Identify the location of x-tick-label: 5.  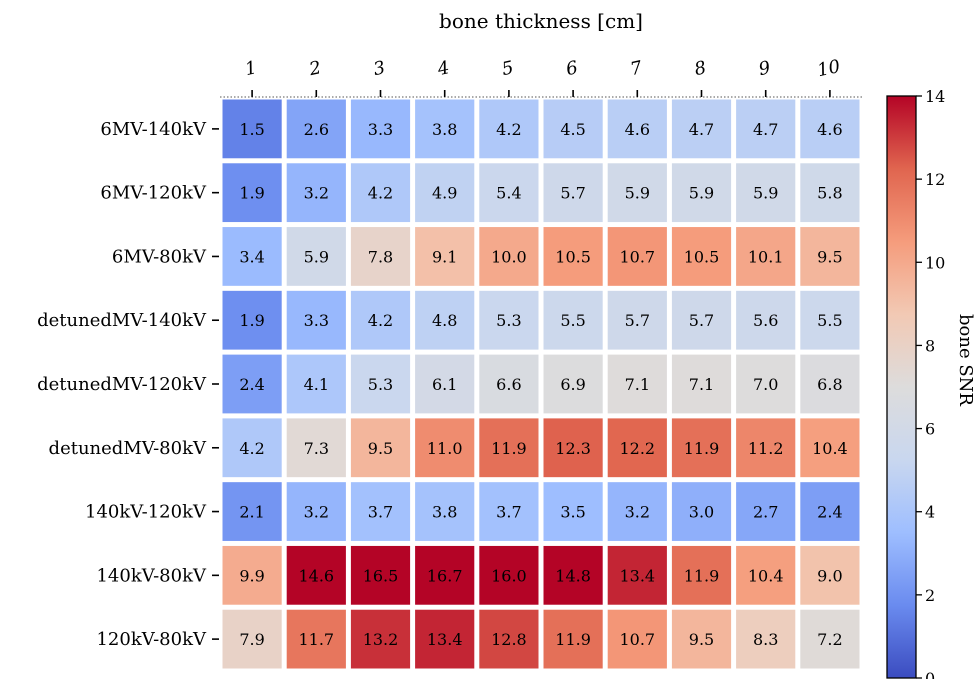
(508, 68).